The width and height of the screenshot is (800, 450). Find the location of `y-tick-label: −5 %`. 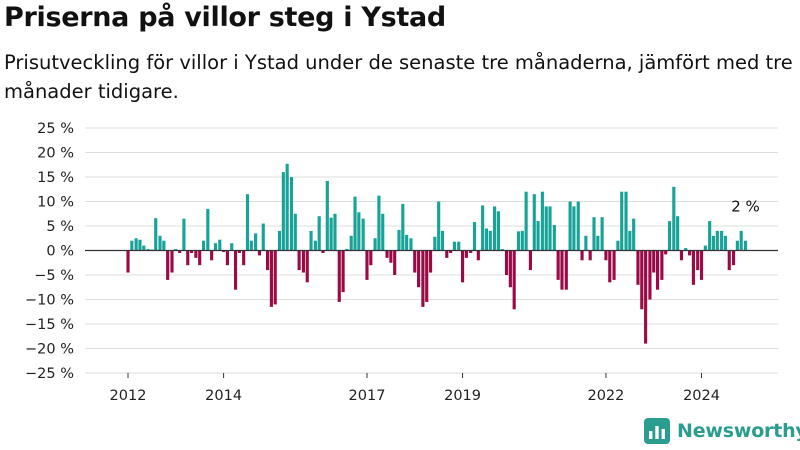

y-tick-label: −5 % is located at coordinates (54, 276).